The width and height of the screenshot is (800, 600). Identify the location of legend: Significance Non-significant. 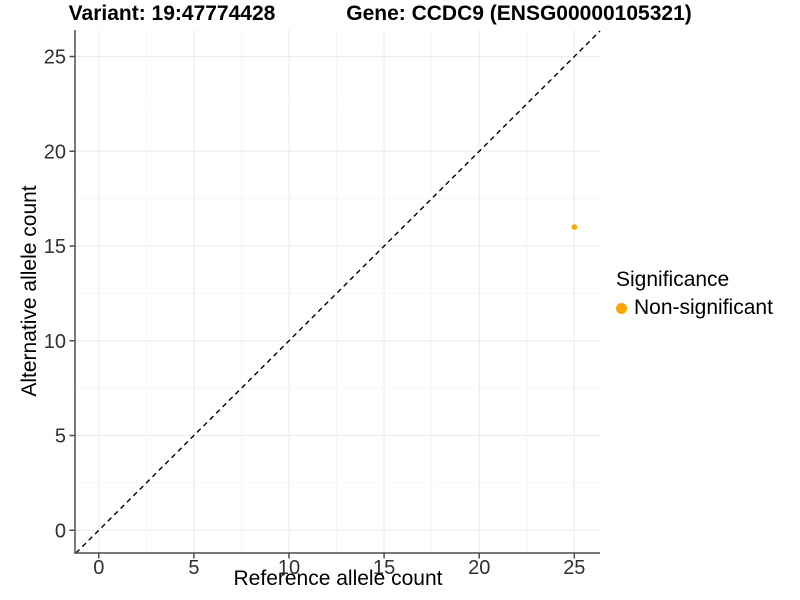
(694, 293).